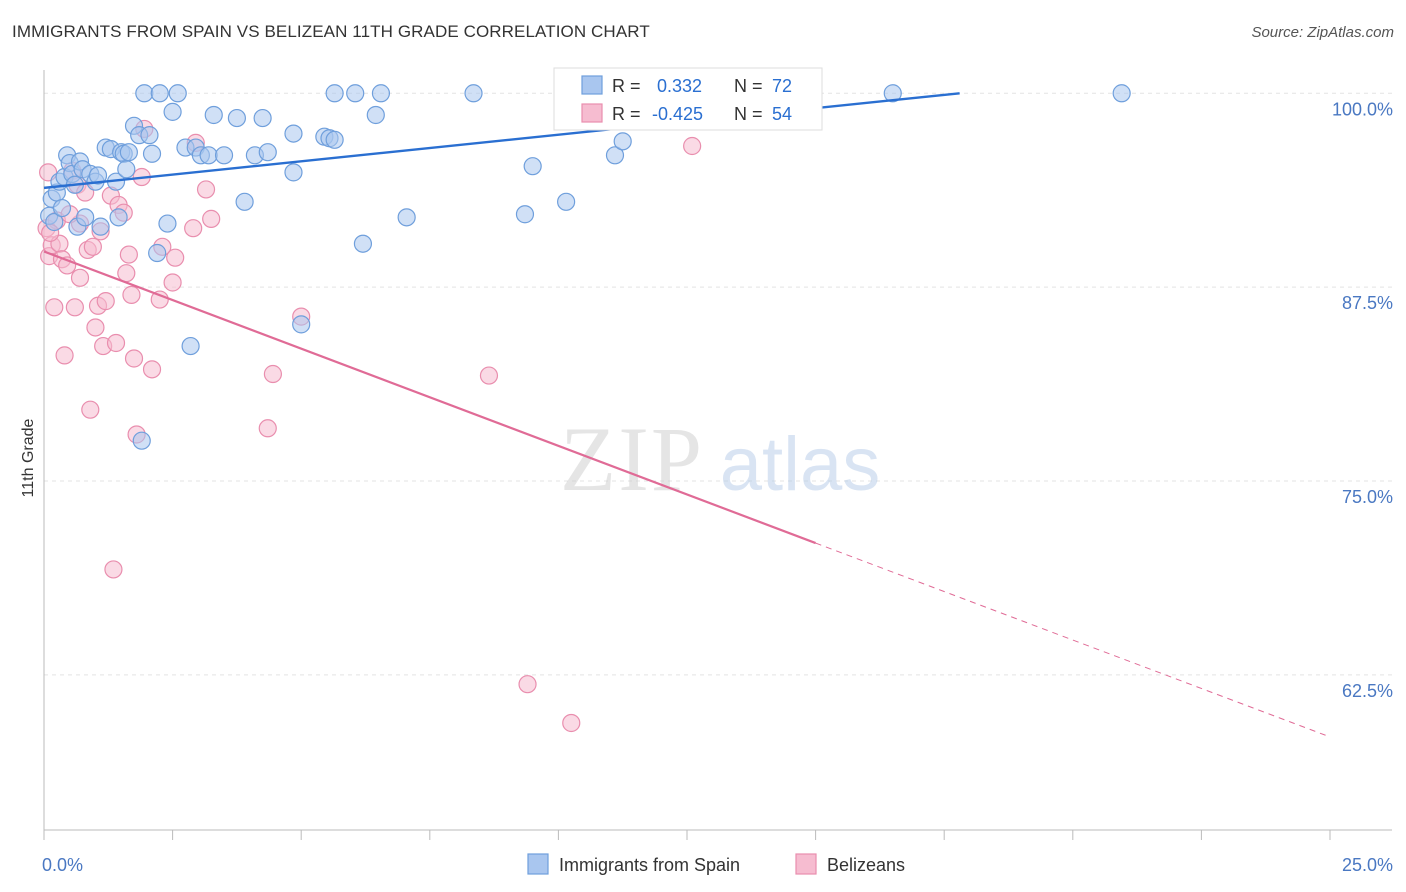 This screenshot has height=892, width=1406. I want to click on watermark-zip: ZIP, so click(632, 459).